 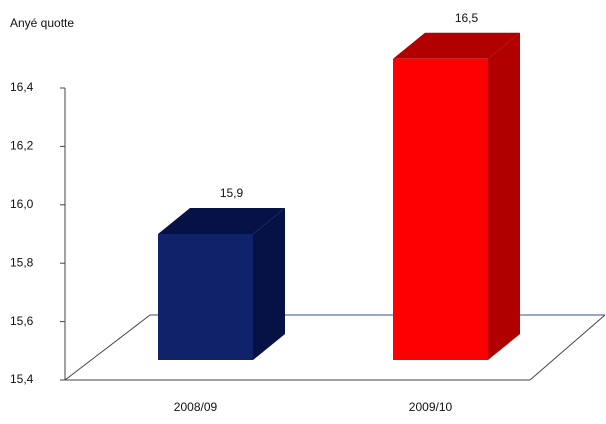 What do you see at coordinates (567, 347) in the screenshot?
I see `floor-right` at bounding box center [567, 347].